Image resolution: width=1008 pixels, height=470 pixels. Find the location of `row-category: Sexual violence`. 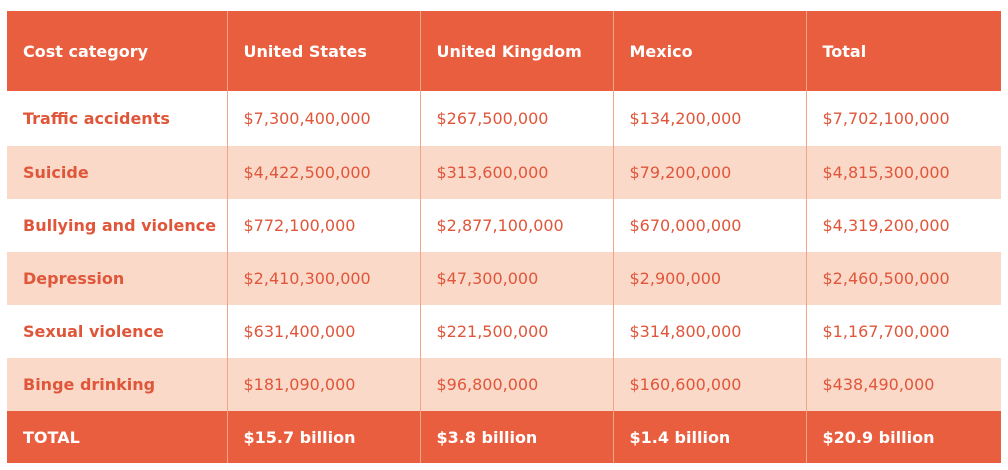

row-category: Sexual violence is located at coordinates (117, 331).